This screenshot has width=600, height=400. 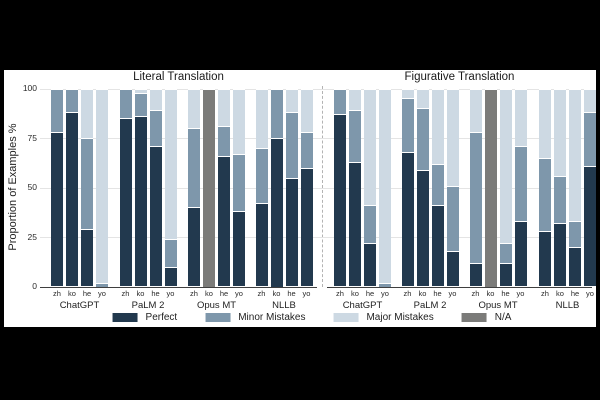 What do you see at coordinates (272, 317) in the screenshot?
I see `legend-label-minor: Minor Mistakes` at bounding box center [272, 317].